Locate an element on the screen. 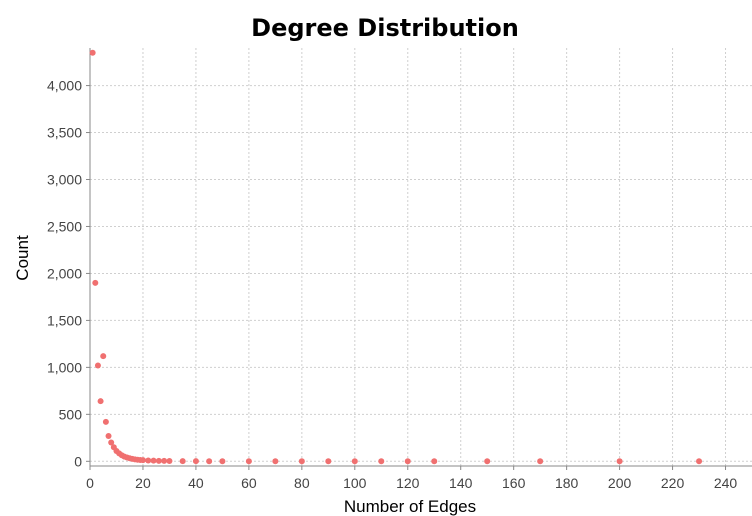 This screenshot has height=516, width=752. y-tick-label: 2,500 is located at coordinates (64, 226).